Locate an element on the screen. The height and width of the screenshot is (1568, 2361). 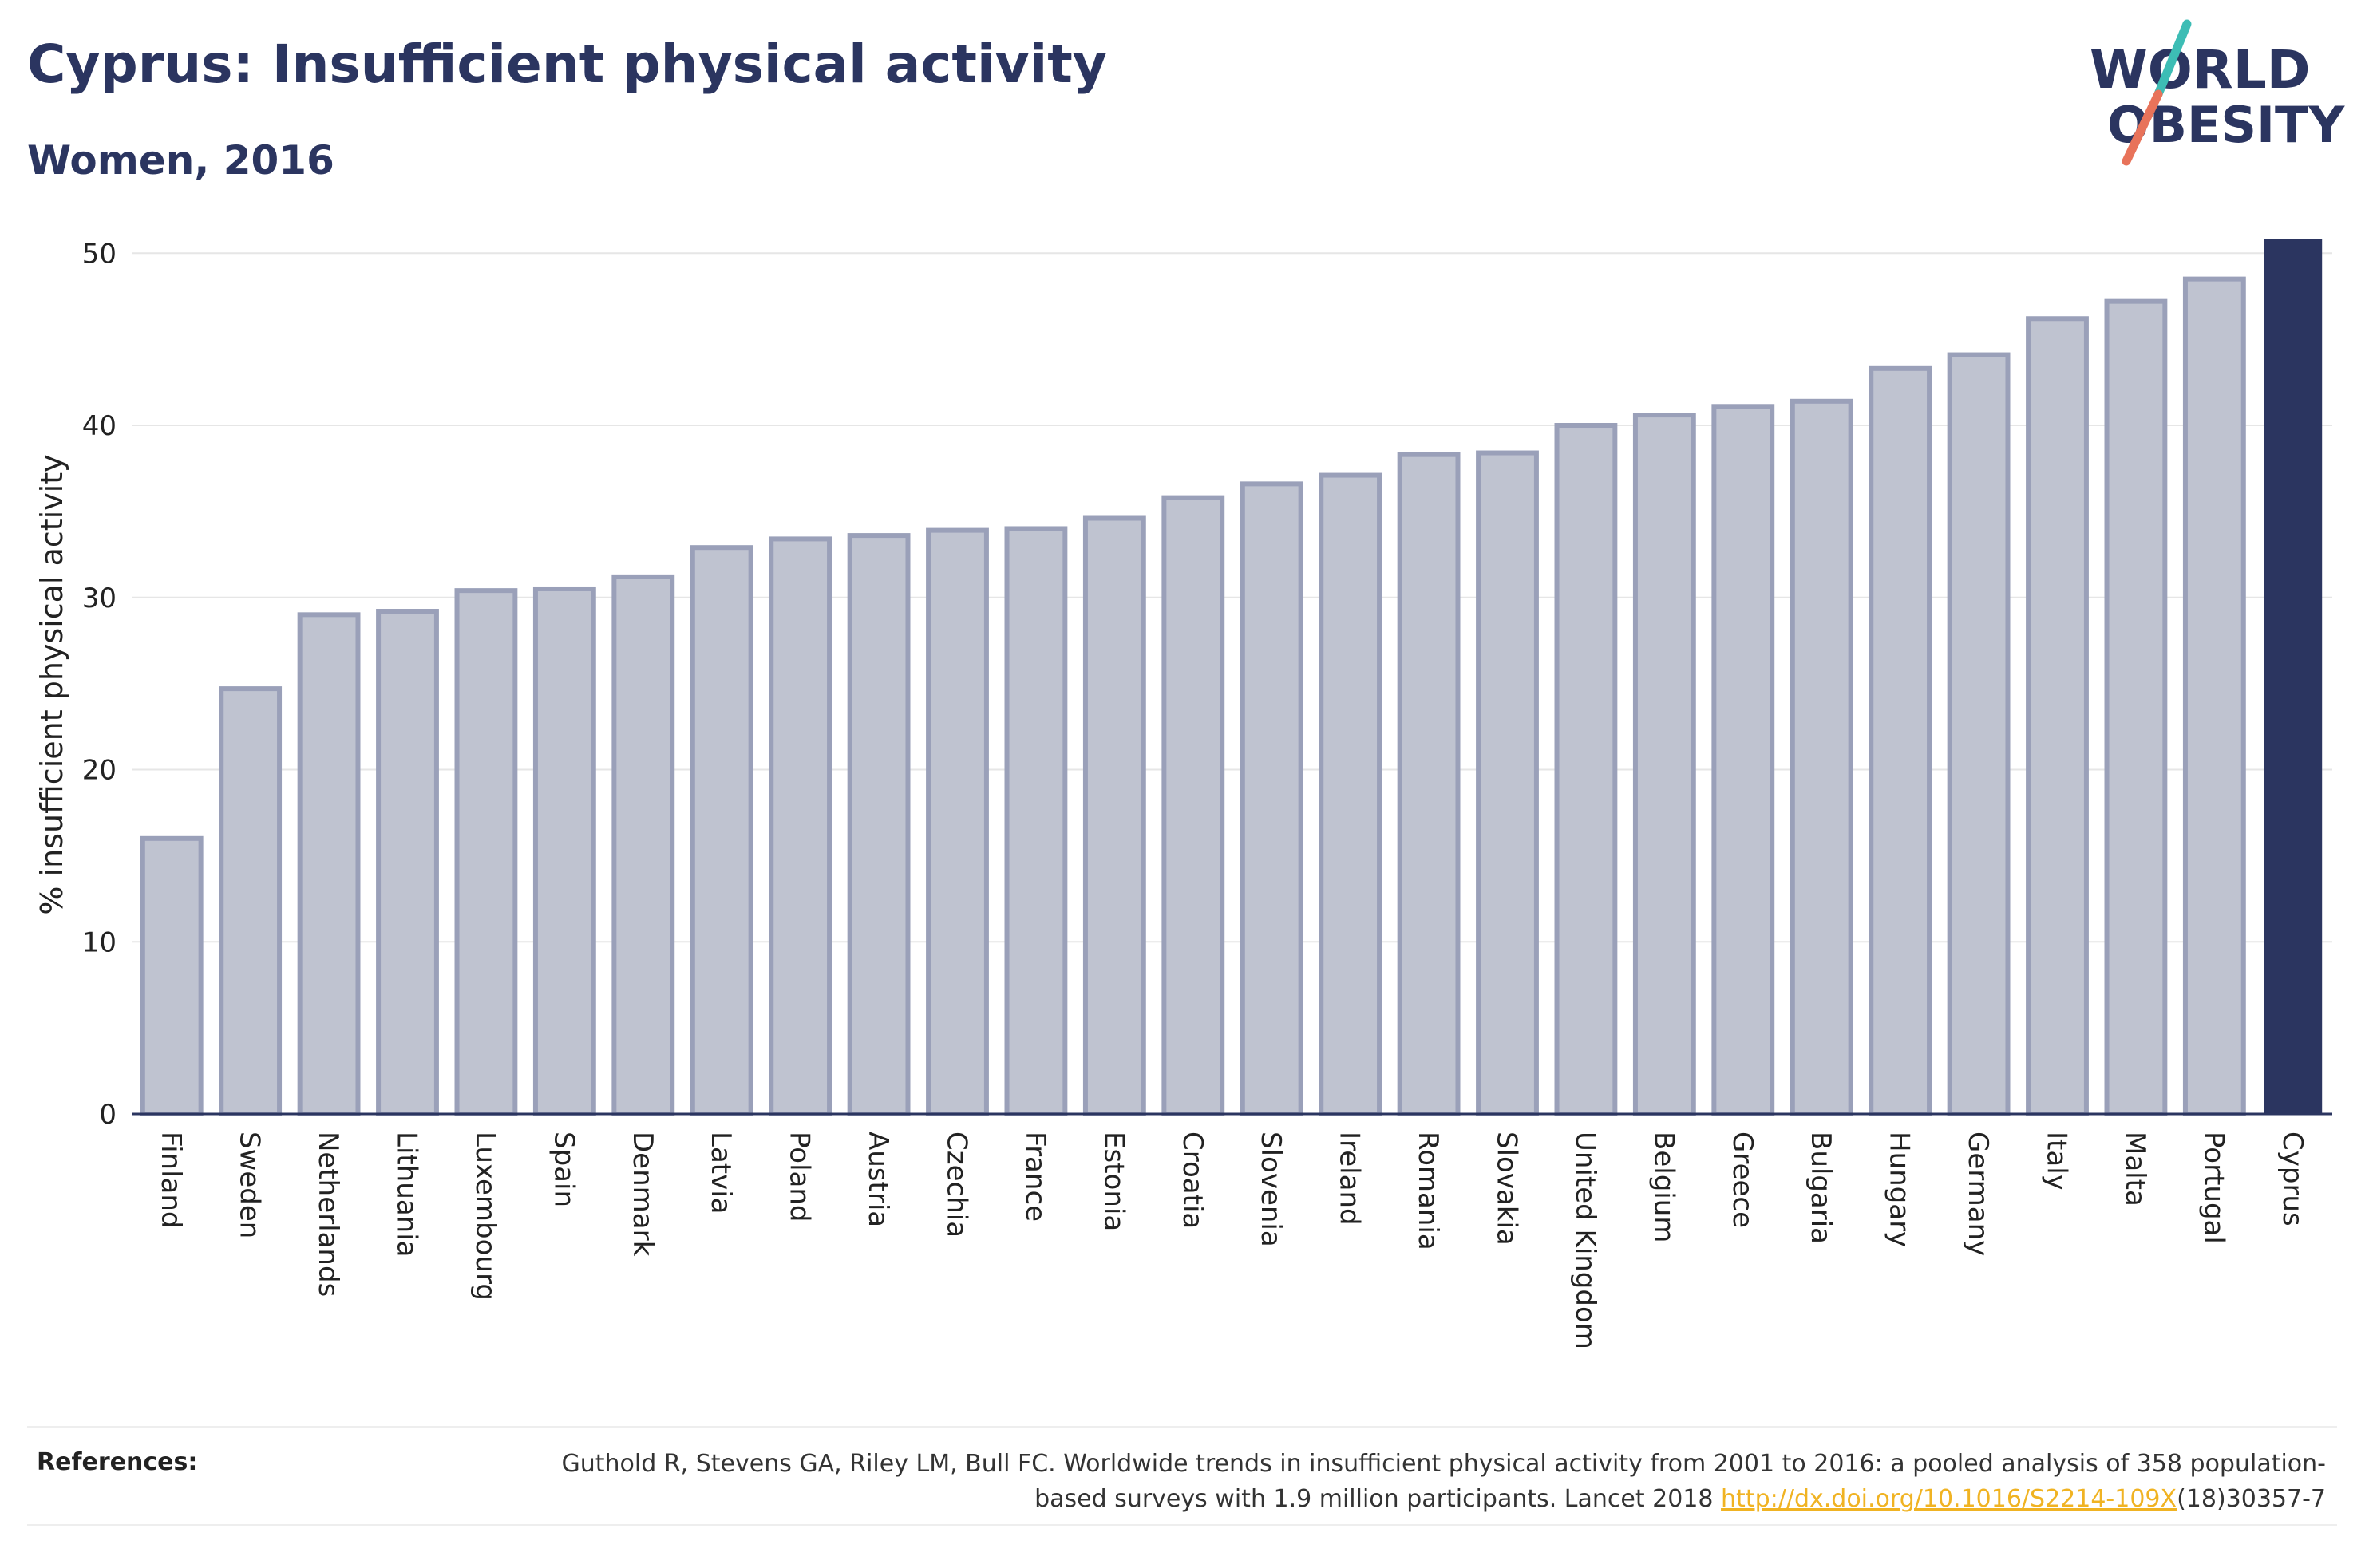
bar-luxembourg is located at coordinates (486, 852).